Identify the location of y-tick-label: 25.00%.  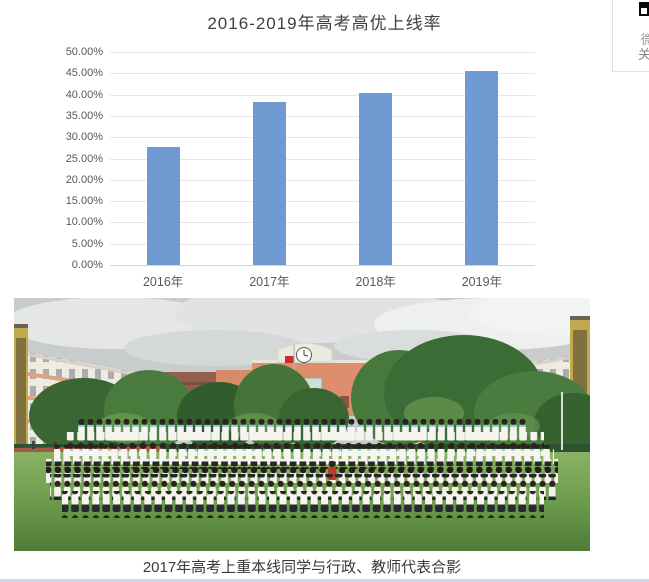
(84, 158).